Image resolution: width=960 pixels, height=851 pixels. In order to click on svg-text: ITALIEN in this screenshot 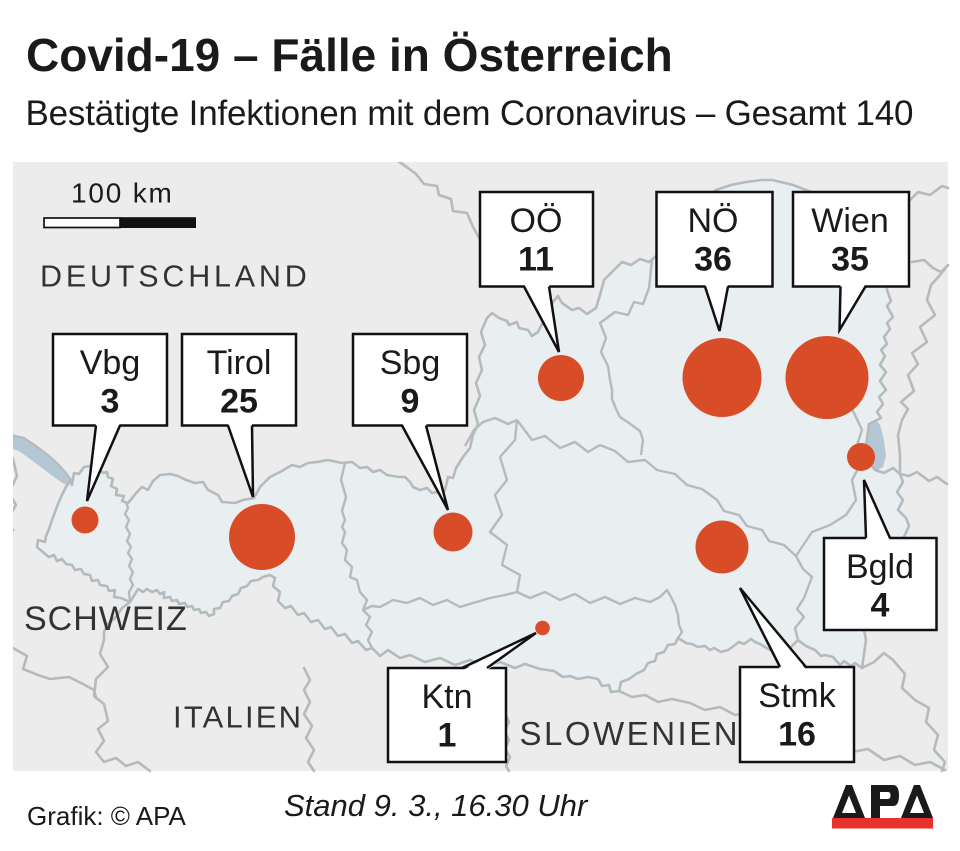, I will do `click(238, 717)`.